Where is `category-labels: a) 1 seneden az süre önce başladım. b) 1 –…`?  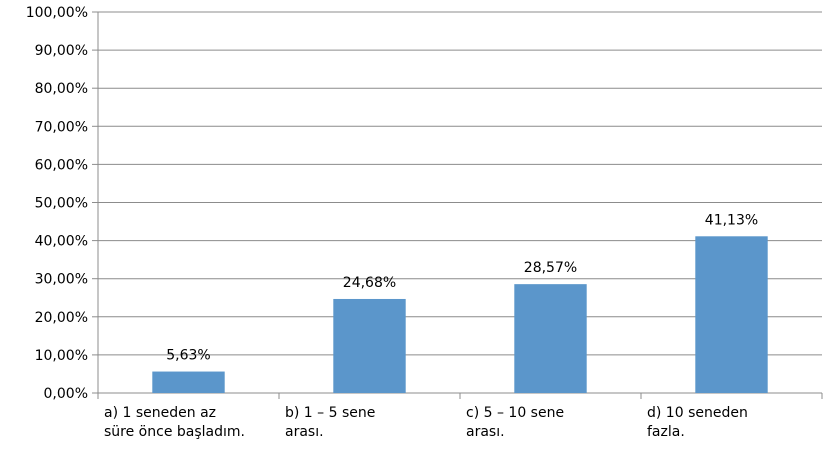 category-labels: a) 1 seneden az süre önce başladım. b) 1 –… is located at coordinates (426, 422).